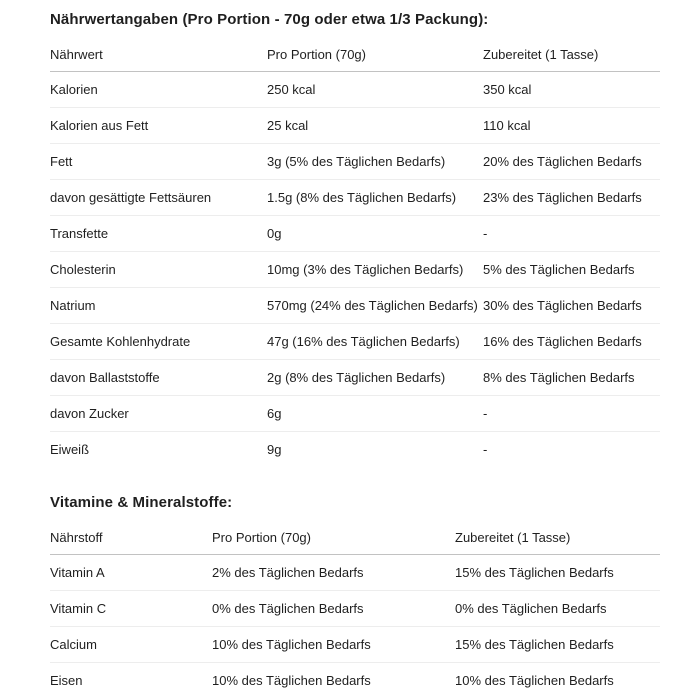 The image size is (694, 697). What do you see at coordinates (158, 413) in the screenshot?
I see `nutrient-name-cell: davon Zucker` at bounding box center [158, 413].